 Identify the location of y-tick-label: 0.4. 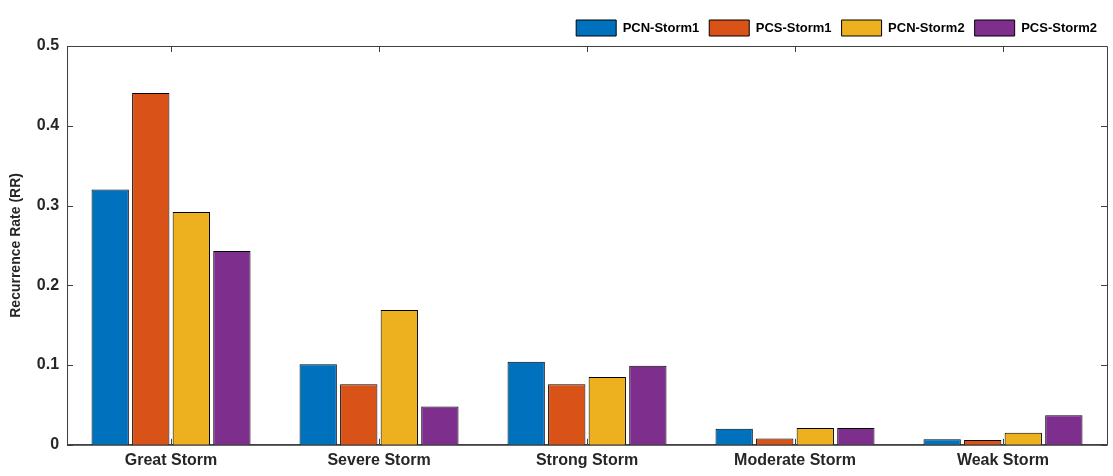
(48, 125).